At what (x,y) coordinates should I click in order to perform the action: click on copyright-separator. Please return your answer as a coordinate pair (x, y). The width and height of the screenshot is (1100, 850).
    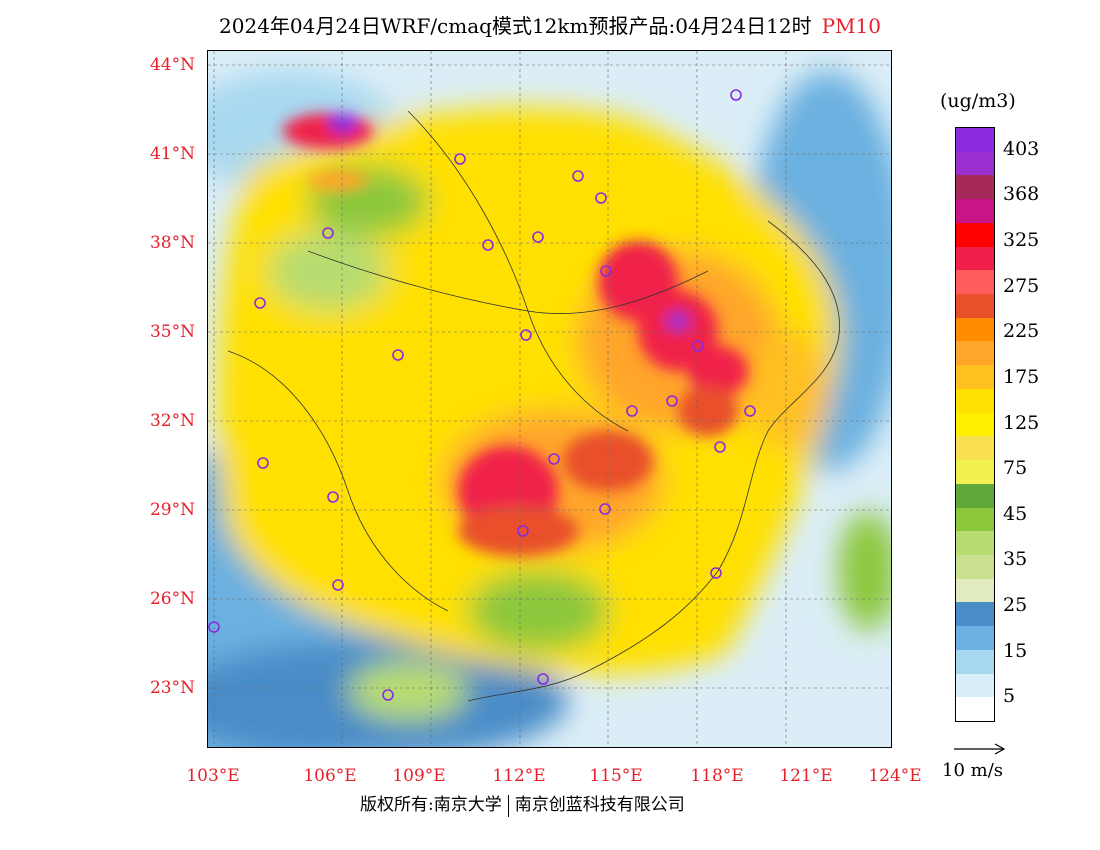
    Looking at the image, I should click on (508, 805).